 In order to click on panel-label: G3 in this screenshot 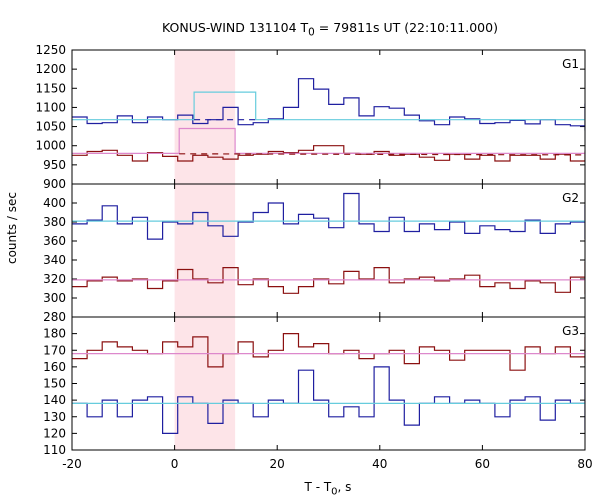, I will do `click(570, 331)`.